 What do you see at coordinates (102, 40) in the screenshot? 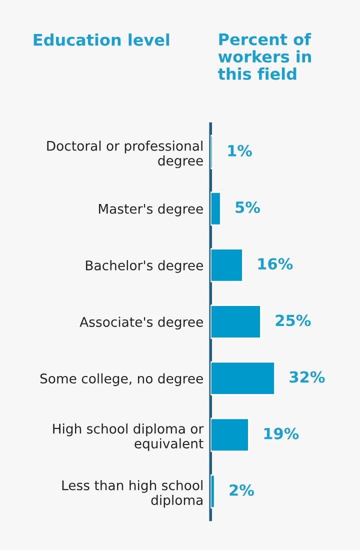
I see `y-axis-title: Education level` at bounding box center [102, 40].